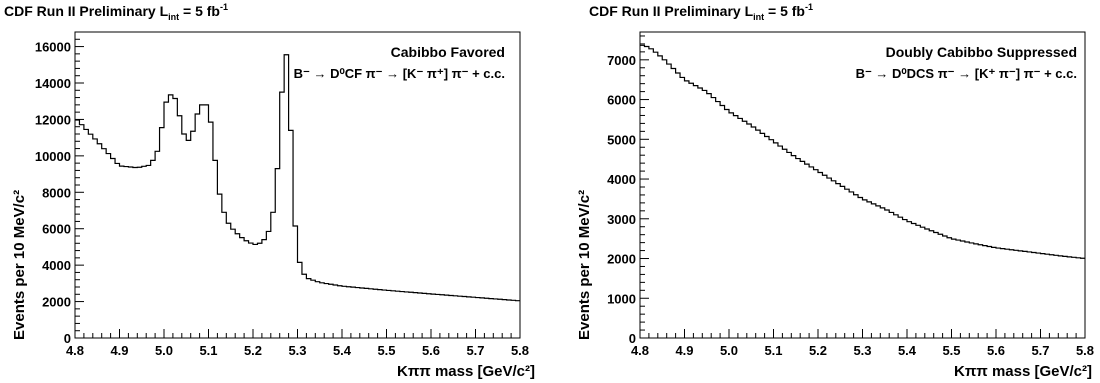  What do you see at coordinates (431, 350) in the screenshot?
I see `left-x-tick-label: 5.6` at bounding box center [431, 350].